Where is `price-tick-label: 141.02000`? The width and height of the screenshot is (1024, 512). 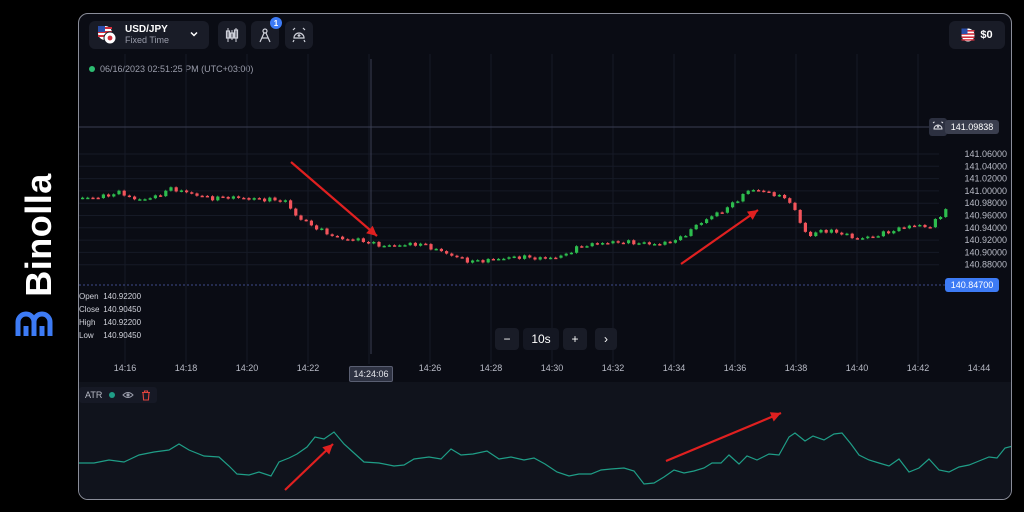 price-tick-label: 141.02000 is located at coordinates (985, 179).